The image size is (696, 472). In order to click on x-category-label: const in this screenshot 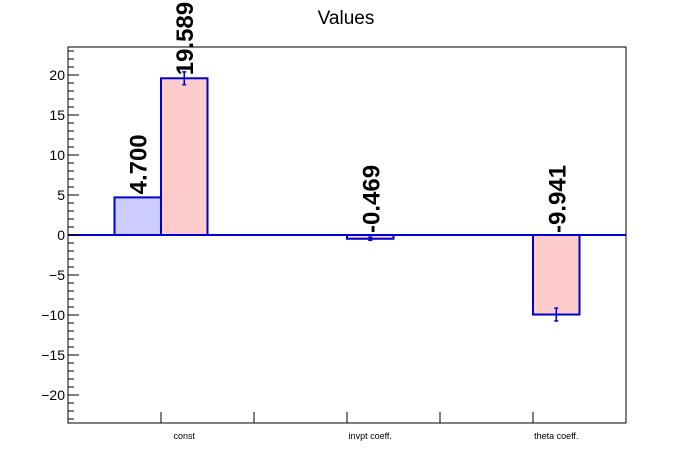, I will do `click(184, 436)`.